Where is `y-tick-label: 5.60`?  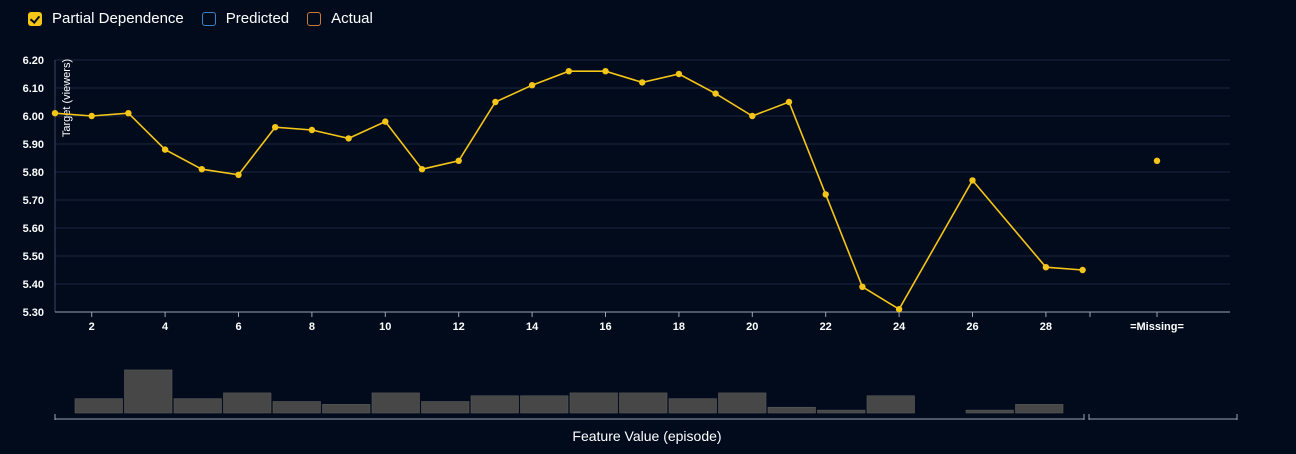 y-tick-label: 5.60 is located at coordinates (33, 229).